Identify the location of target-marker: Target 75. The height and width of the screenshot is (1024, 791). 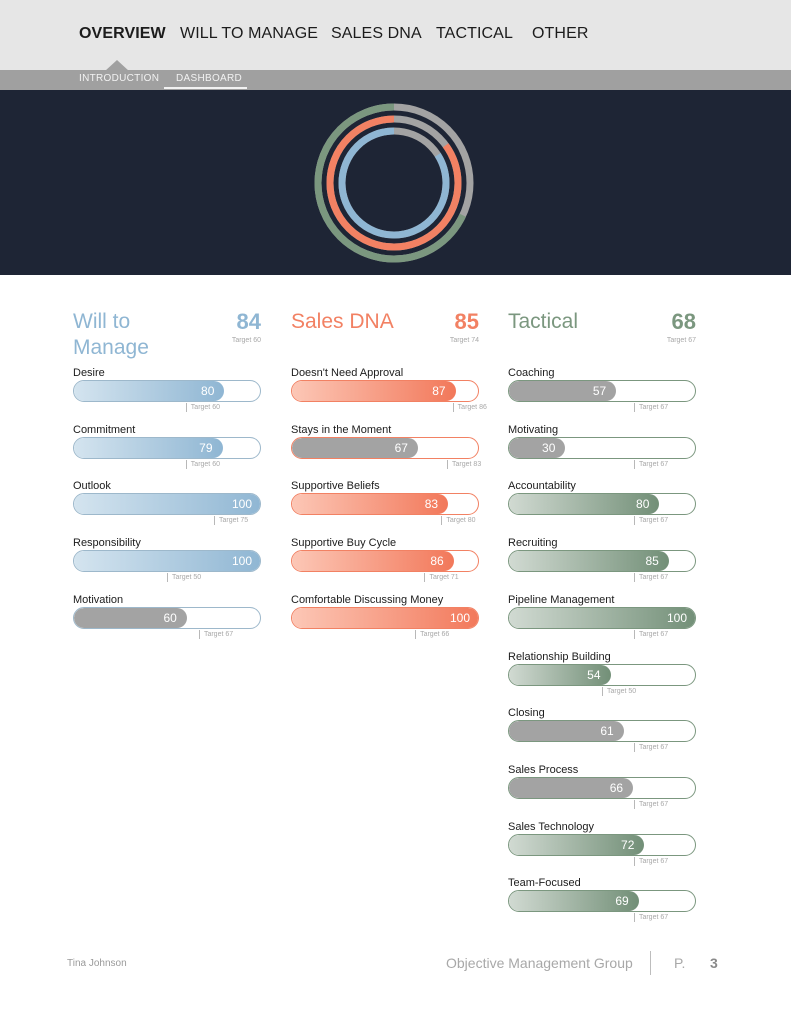
(231, 521).